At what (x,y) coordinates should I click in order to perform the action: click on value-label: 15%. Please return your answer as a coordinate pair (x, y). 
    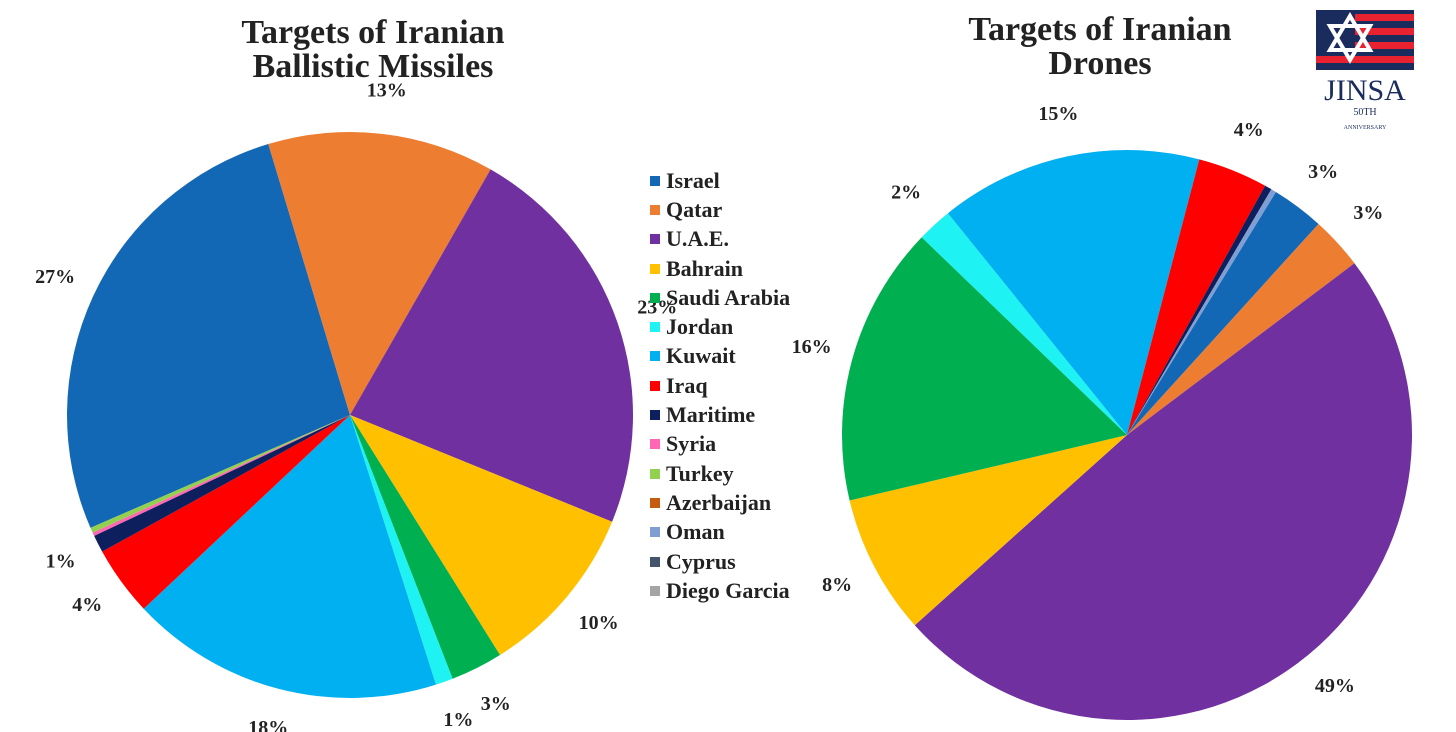
    Looking at the image, I should click on (1058, 114).